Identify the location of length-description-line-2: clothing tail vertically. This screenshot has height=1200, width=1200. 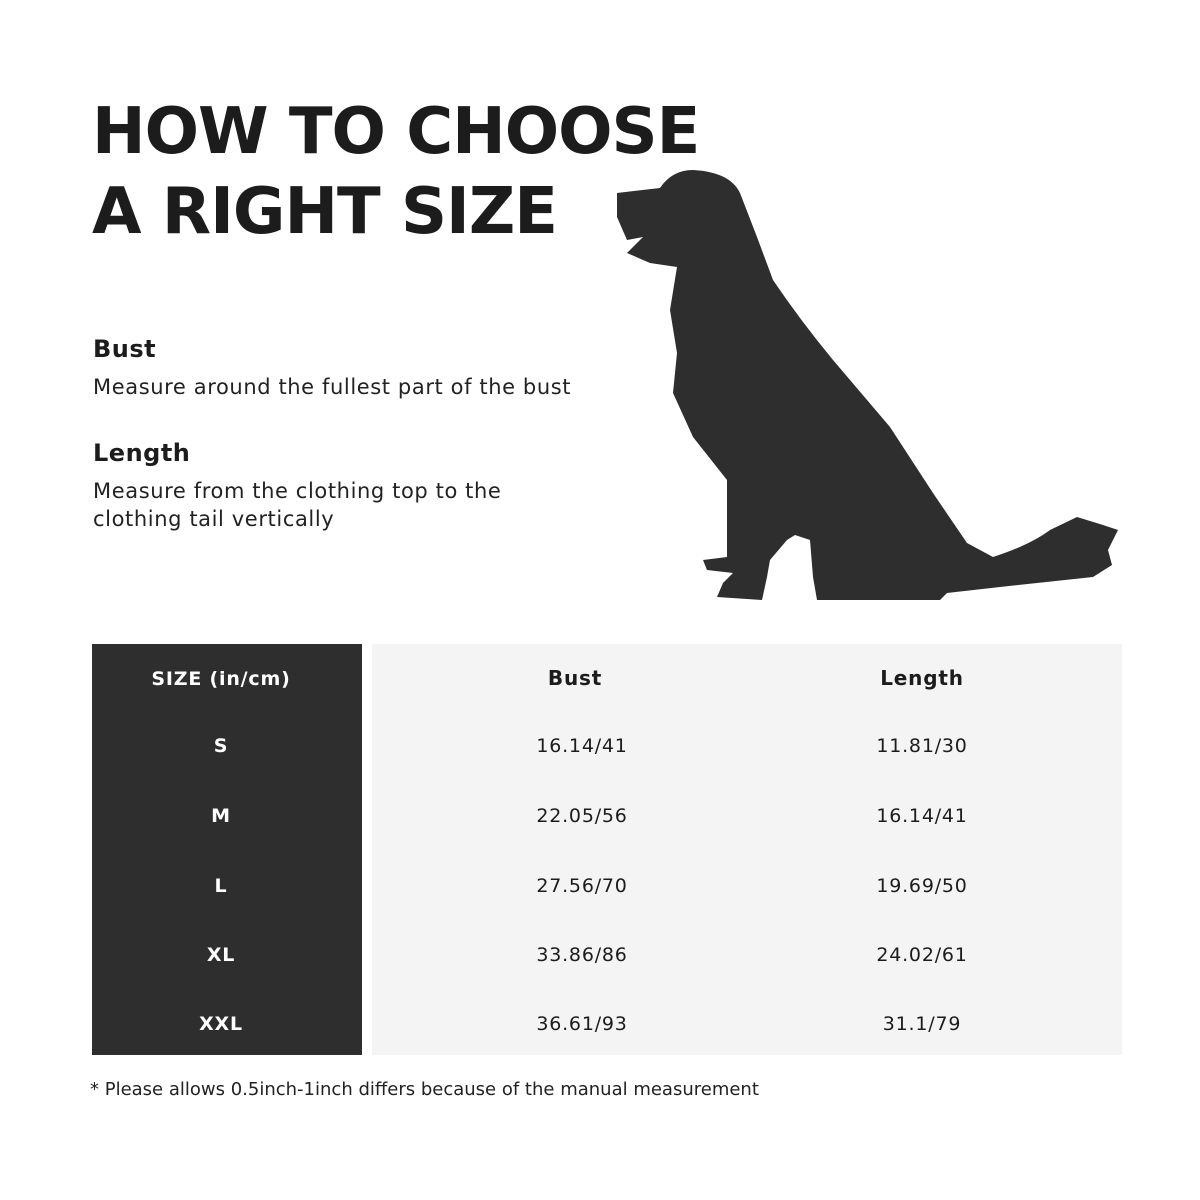
(214, 519).